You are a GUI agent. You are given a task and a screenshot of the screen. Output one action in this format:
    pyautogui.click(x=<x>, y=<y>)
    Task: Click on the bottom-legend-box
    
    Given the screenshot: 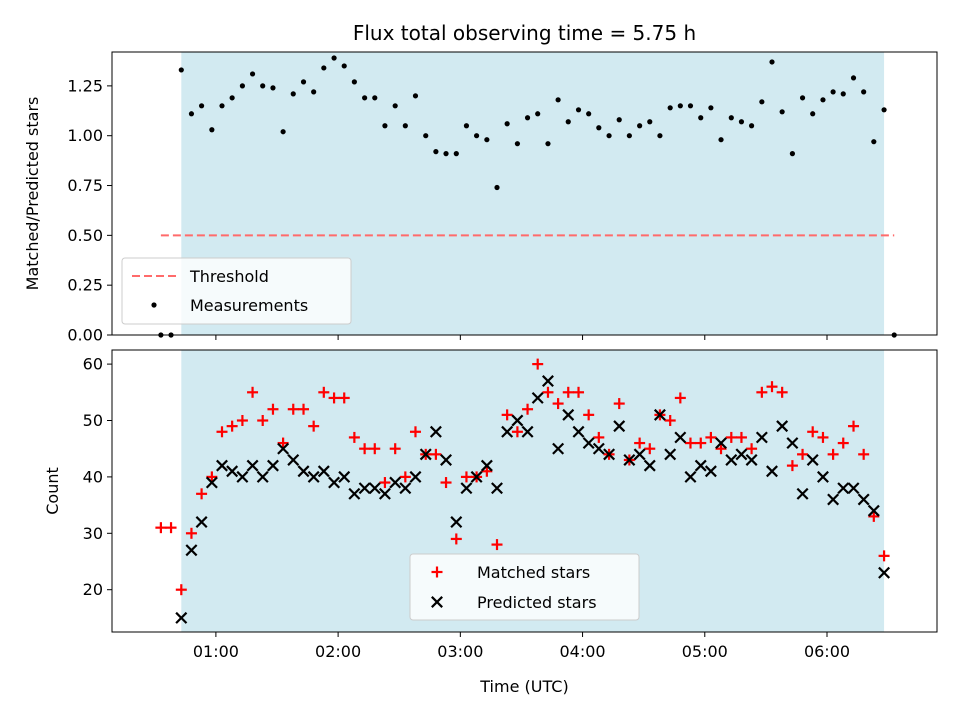 What is the action you would take?
    pyautogui.click(x=524, y=587)
    